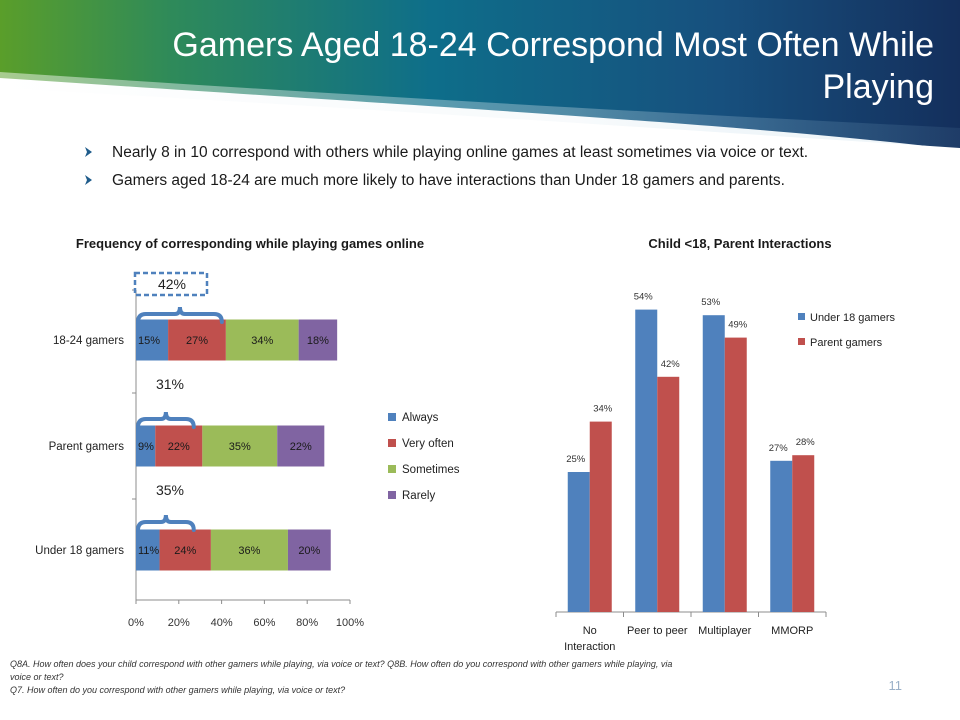  What do you see at coordinates (264, 623) in the screenshot?
I see `x-tick-label: 60%` at bounding box center [264, 623].